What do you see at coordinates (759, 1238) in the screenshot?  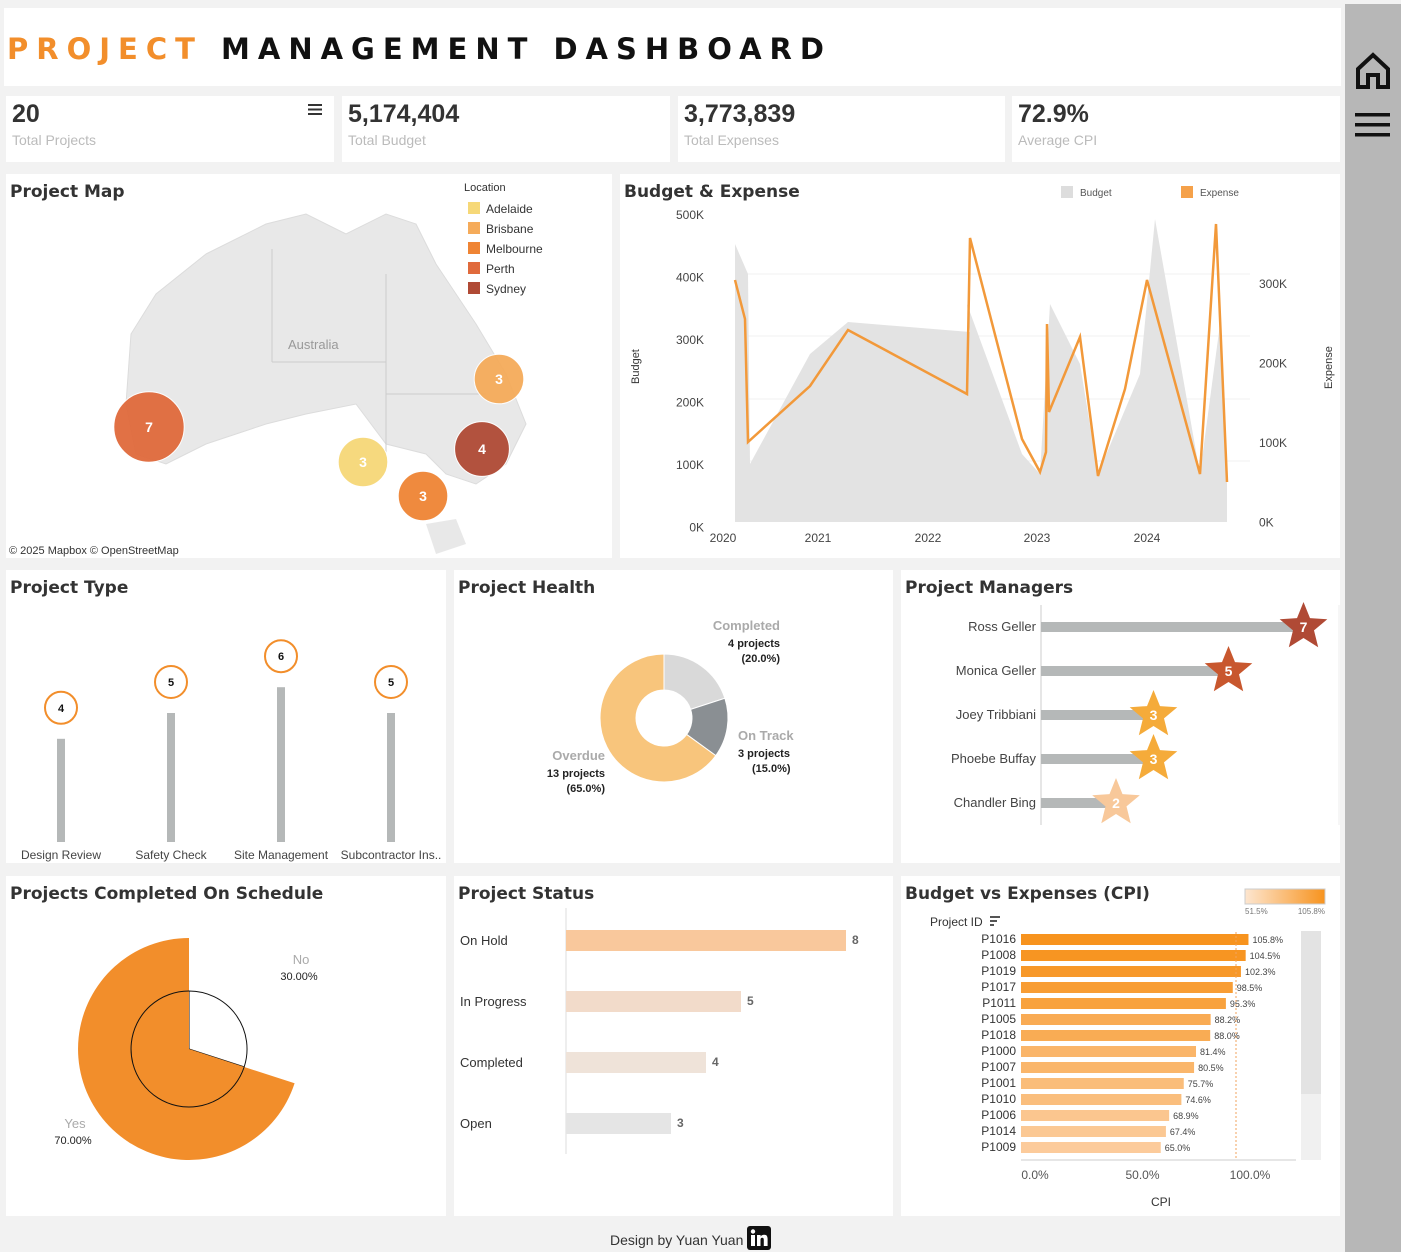 I see `linkedin-icon` at bounding box center [759, 1238].